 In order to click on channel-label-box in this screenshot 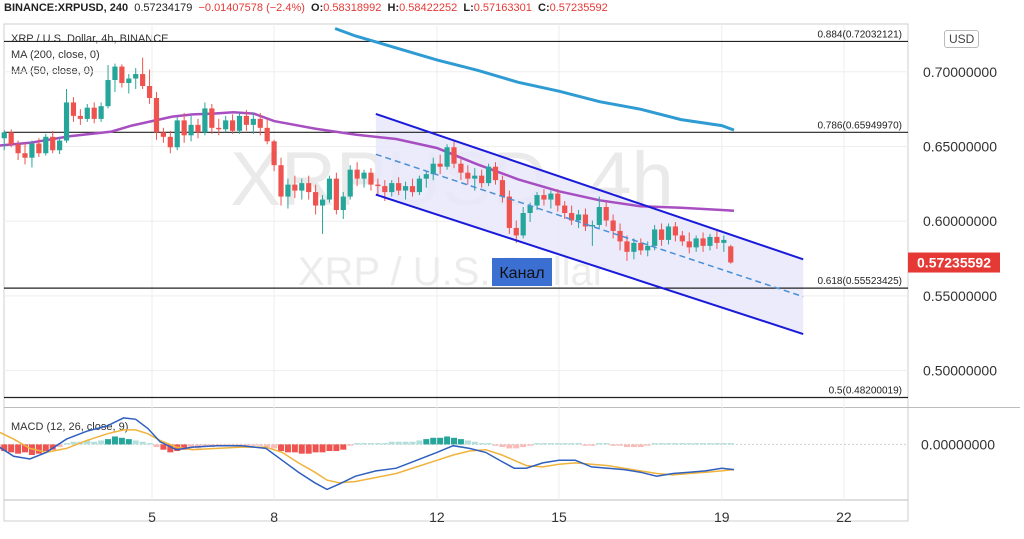, I will do `click(522, 272)`.